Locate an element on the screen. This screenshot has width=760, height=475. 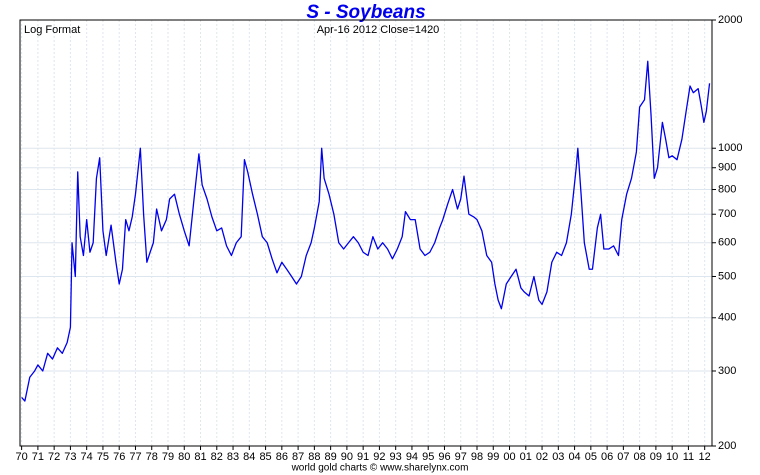
annotation: Log Format is located at coordinates (52, 30).